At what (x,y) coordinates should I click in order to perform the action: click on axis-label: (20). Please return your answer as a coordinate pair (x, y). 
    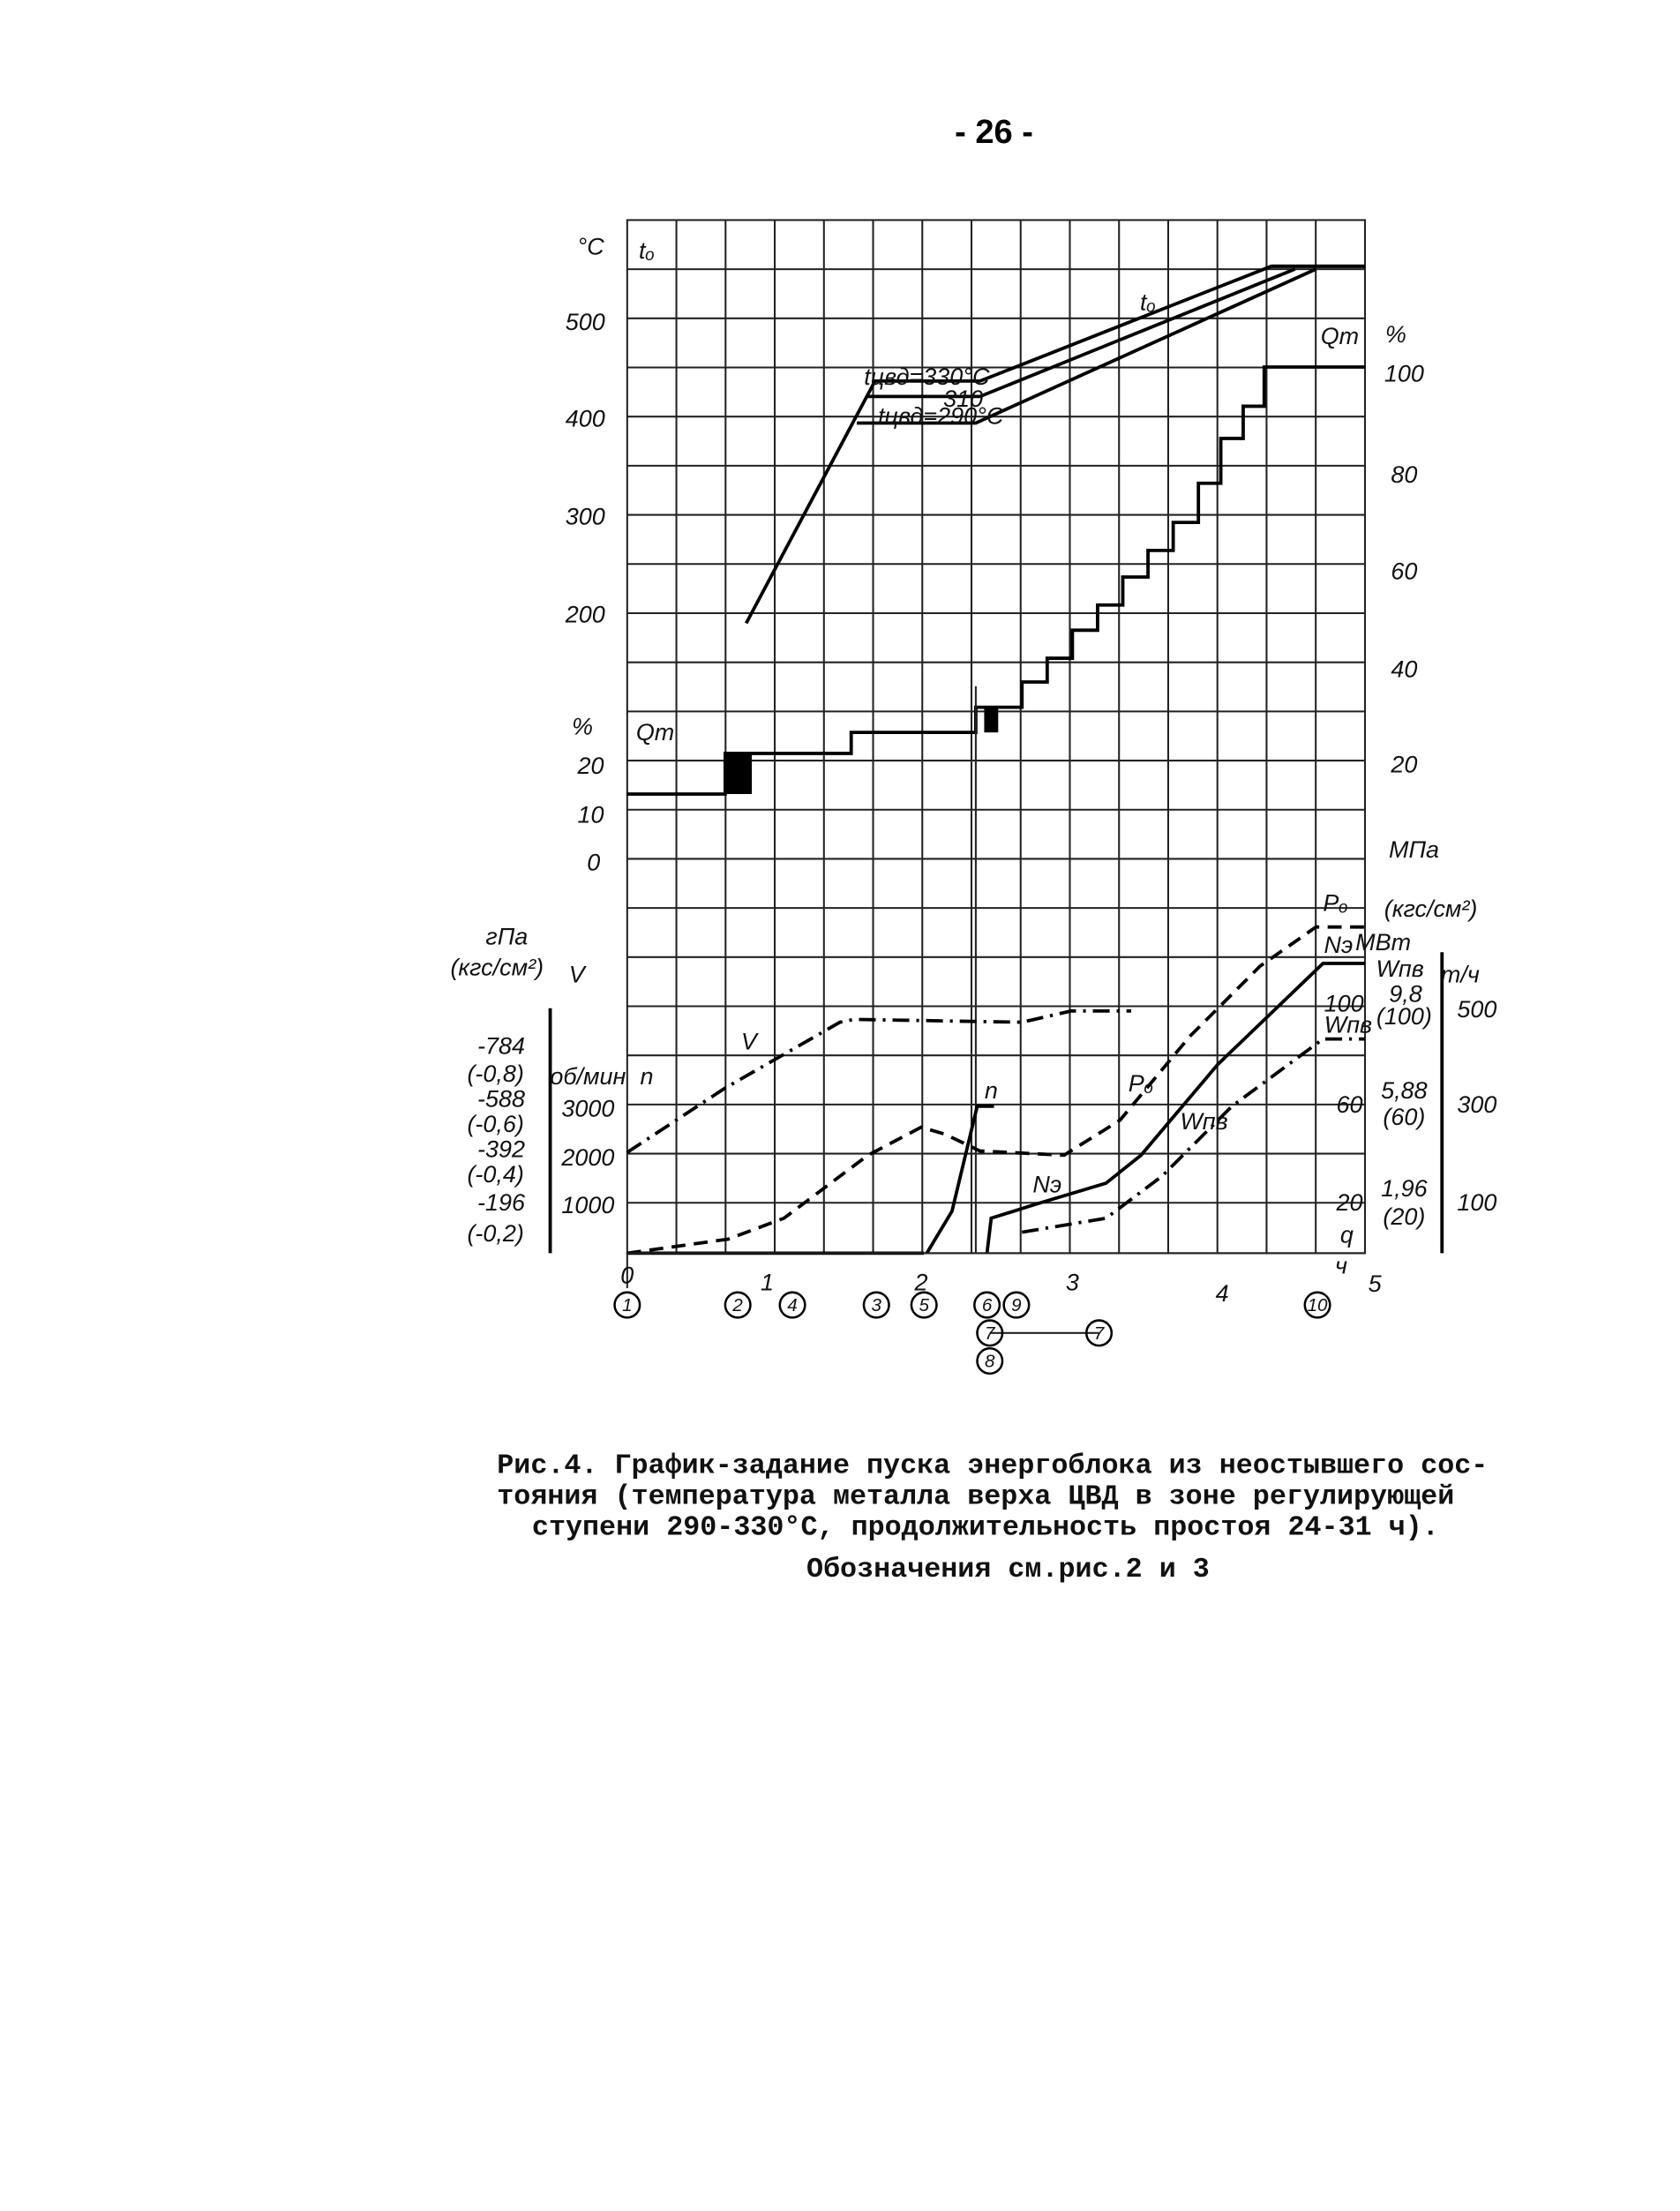
    Looking at the image, I should click on (1404, 1216).